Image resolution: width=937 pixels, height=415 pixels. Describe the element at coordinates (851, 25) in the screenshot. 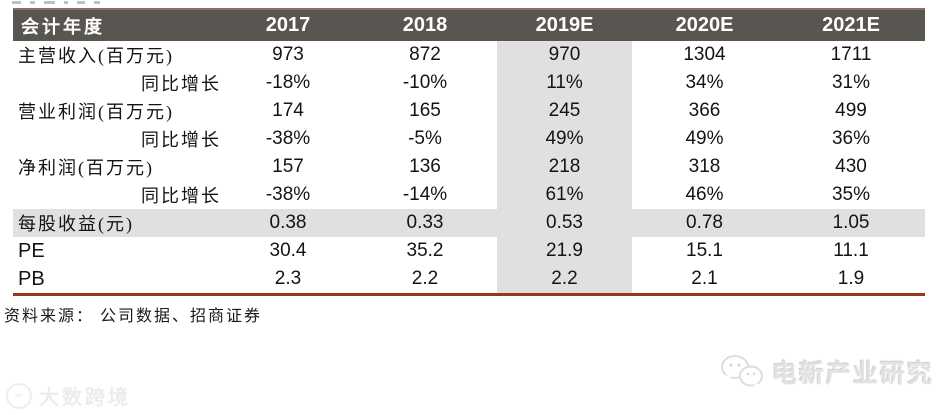

I see `header-cell-2021e: 2021E` at that location.